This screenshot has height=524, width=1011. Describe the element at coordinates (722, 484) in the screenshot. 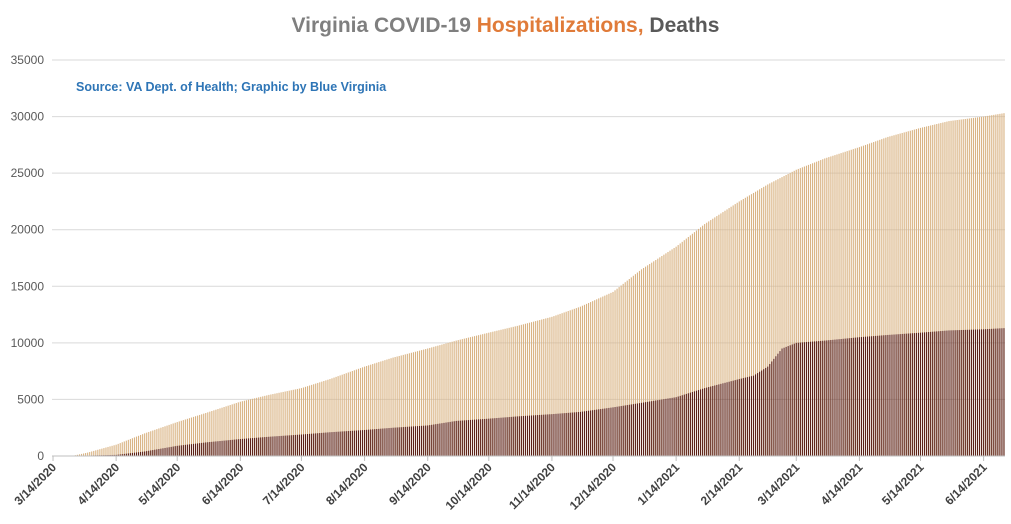

I see `x-tick-label: 2/14/2021` at that location.